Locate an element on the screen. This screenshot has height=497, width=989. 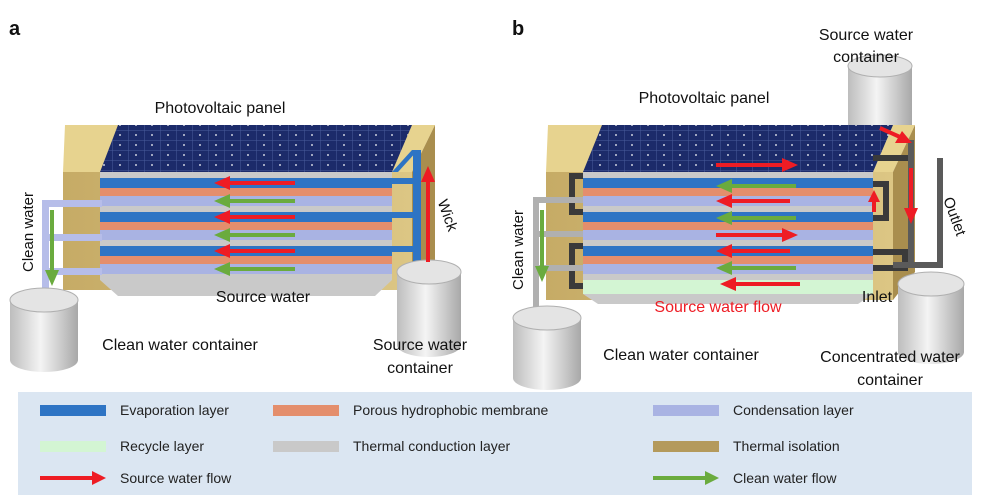
isolation-swatch is located at coordinates (686, 446).